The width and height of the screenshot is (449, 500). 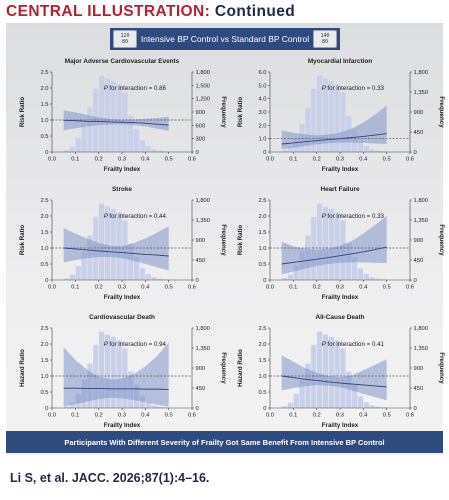 What do you see at coordinates (262, 86) in the screenshot?
I see `y-tick-label: 5.0` at bounding box center [262, 86].